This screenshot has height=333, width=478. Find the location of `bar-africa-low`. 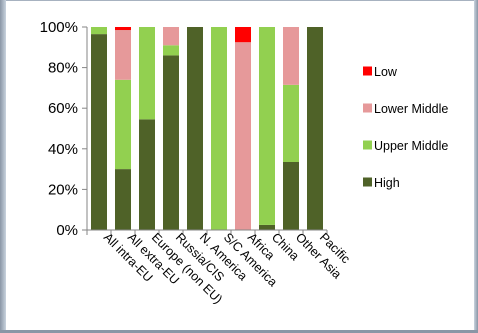

bar-africa-low is located at coordinates (243, 35).